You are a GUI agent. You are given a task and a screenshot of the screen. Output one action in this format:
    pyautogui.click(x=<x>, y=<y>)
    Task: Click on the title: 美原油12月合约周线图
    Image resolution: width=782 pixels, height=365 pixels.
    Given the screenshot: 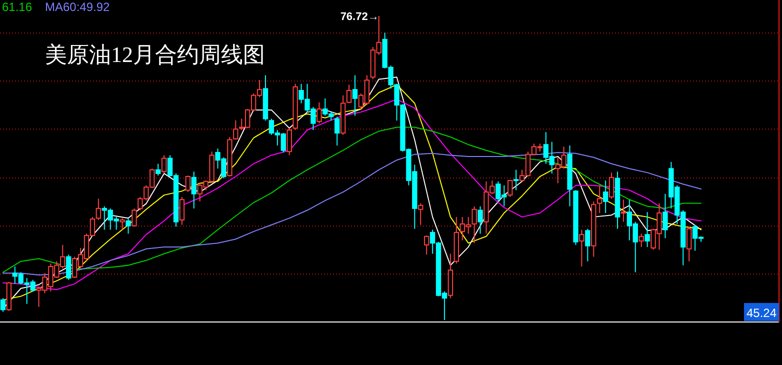 What is the action you would take?
    pyautogui.click(x=155, y=54)
    